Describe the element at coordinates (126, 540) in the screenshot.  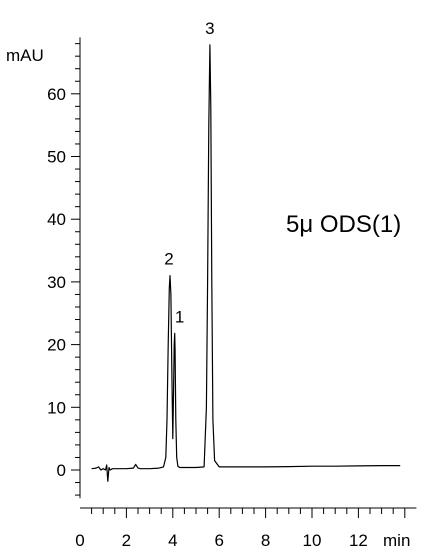
I see `x-tick-label: 2` at that location.